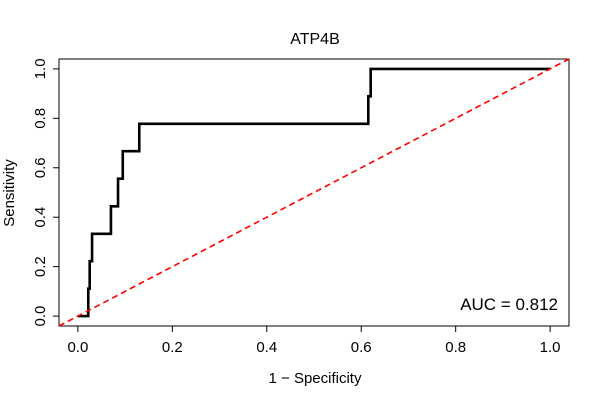  What do you see at coordinates (40, 217) in the screenshot?
I see `y-tick-label: 0.4` at bounding box center [40, 217].